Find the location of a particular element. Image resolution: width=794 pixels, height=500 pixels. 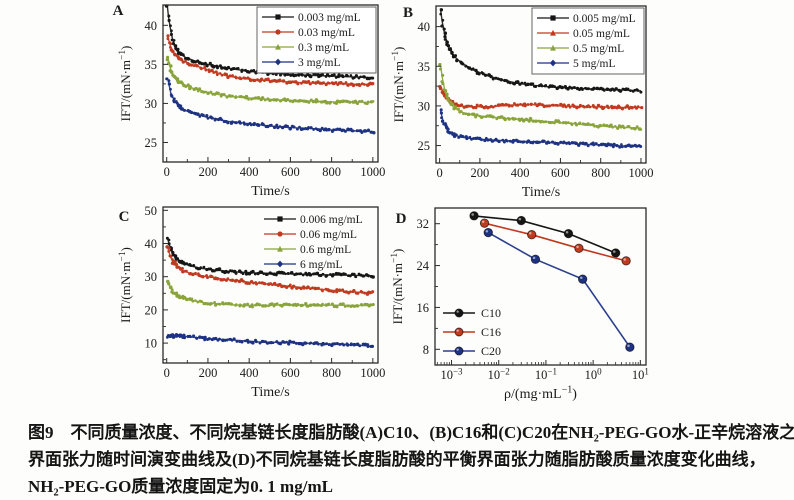

svg-text: D is located at coordinates (401, 219).